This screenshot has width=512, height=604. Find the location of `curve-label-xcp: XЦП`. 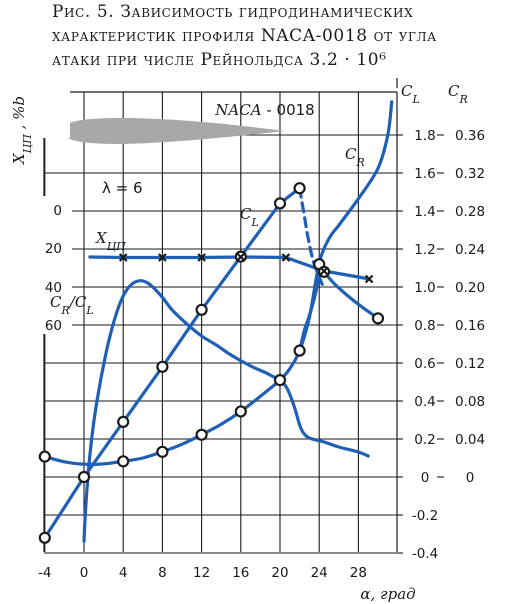

curve-label-xcp: XЦП is located at coordinates (110, 241).